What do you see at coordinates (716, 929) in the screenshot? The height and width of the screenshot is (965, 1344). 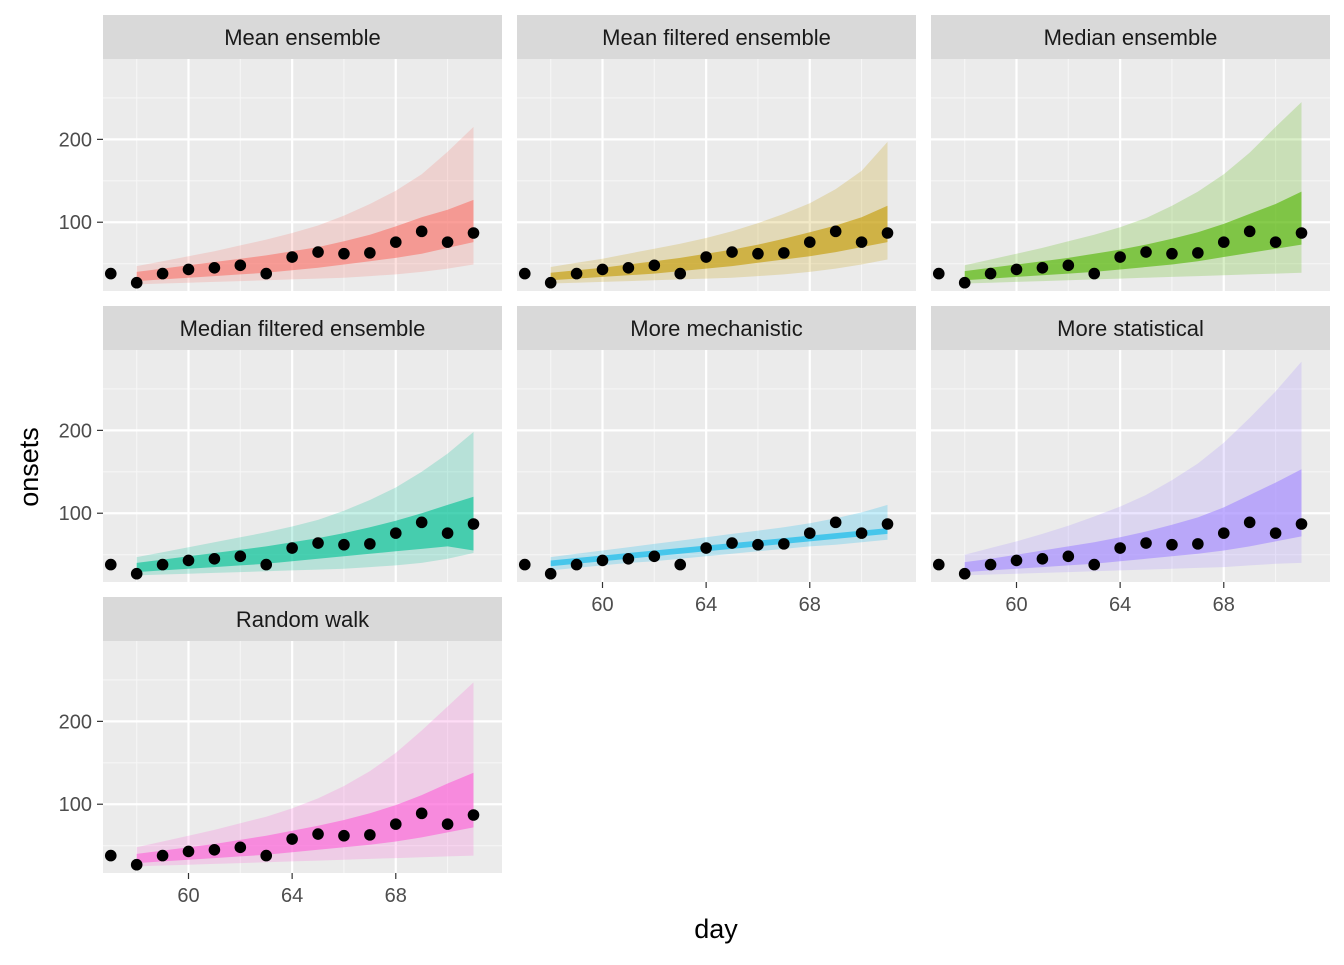 I see `x-axis-title: day` at bounding box center [716, 929].